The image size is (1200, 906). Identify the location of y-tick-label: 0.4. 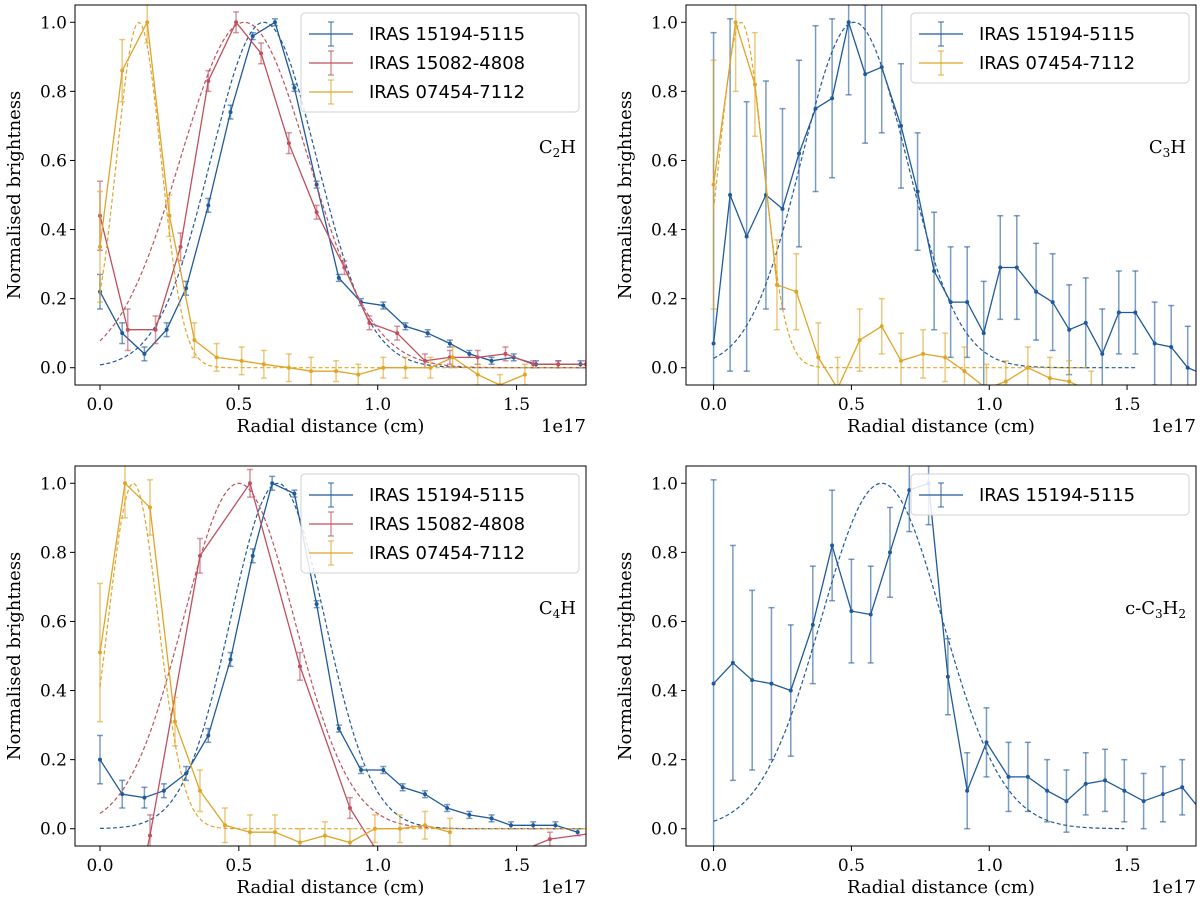
(664, 692).